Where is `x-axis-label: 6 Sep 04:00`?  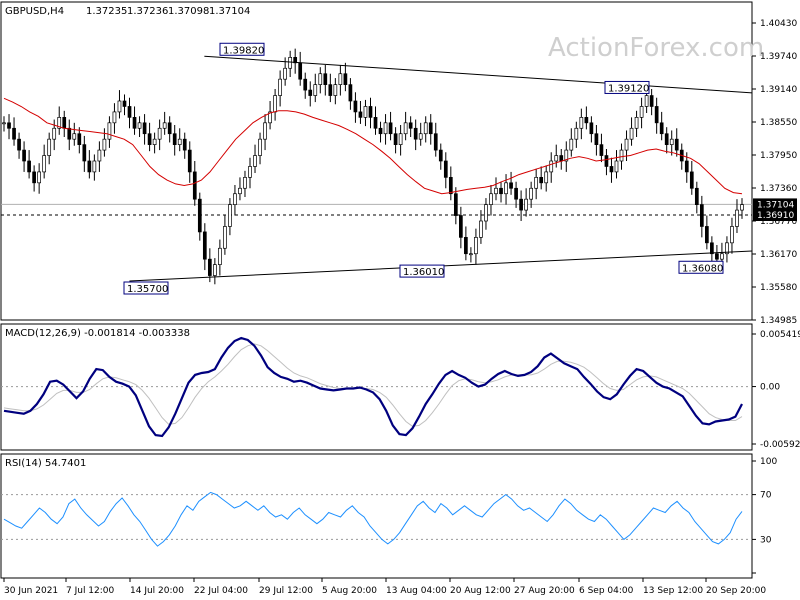 x-axis-label: 6 Sep 04:00 is located at coordinates (606, 591).